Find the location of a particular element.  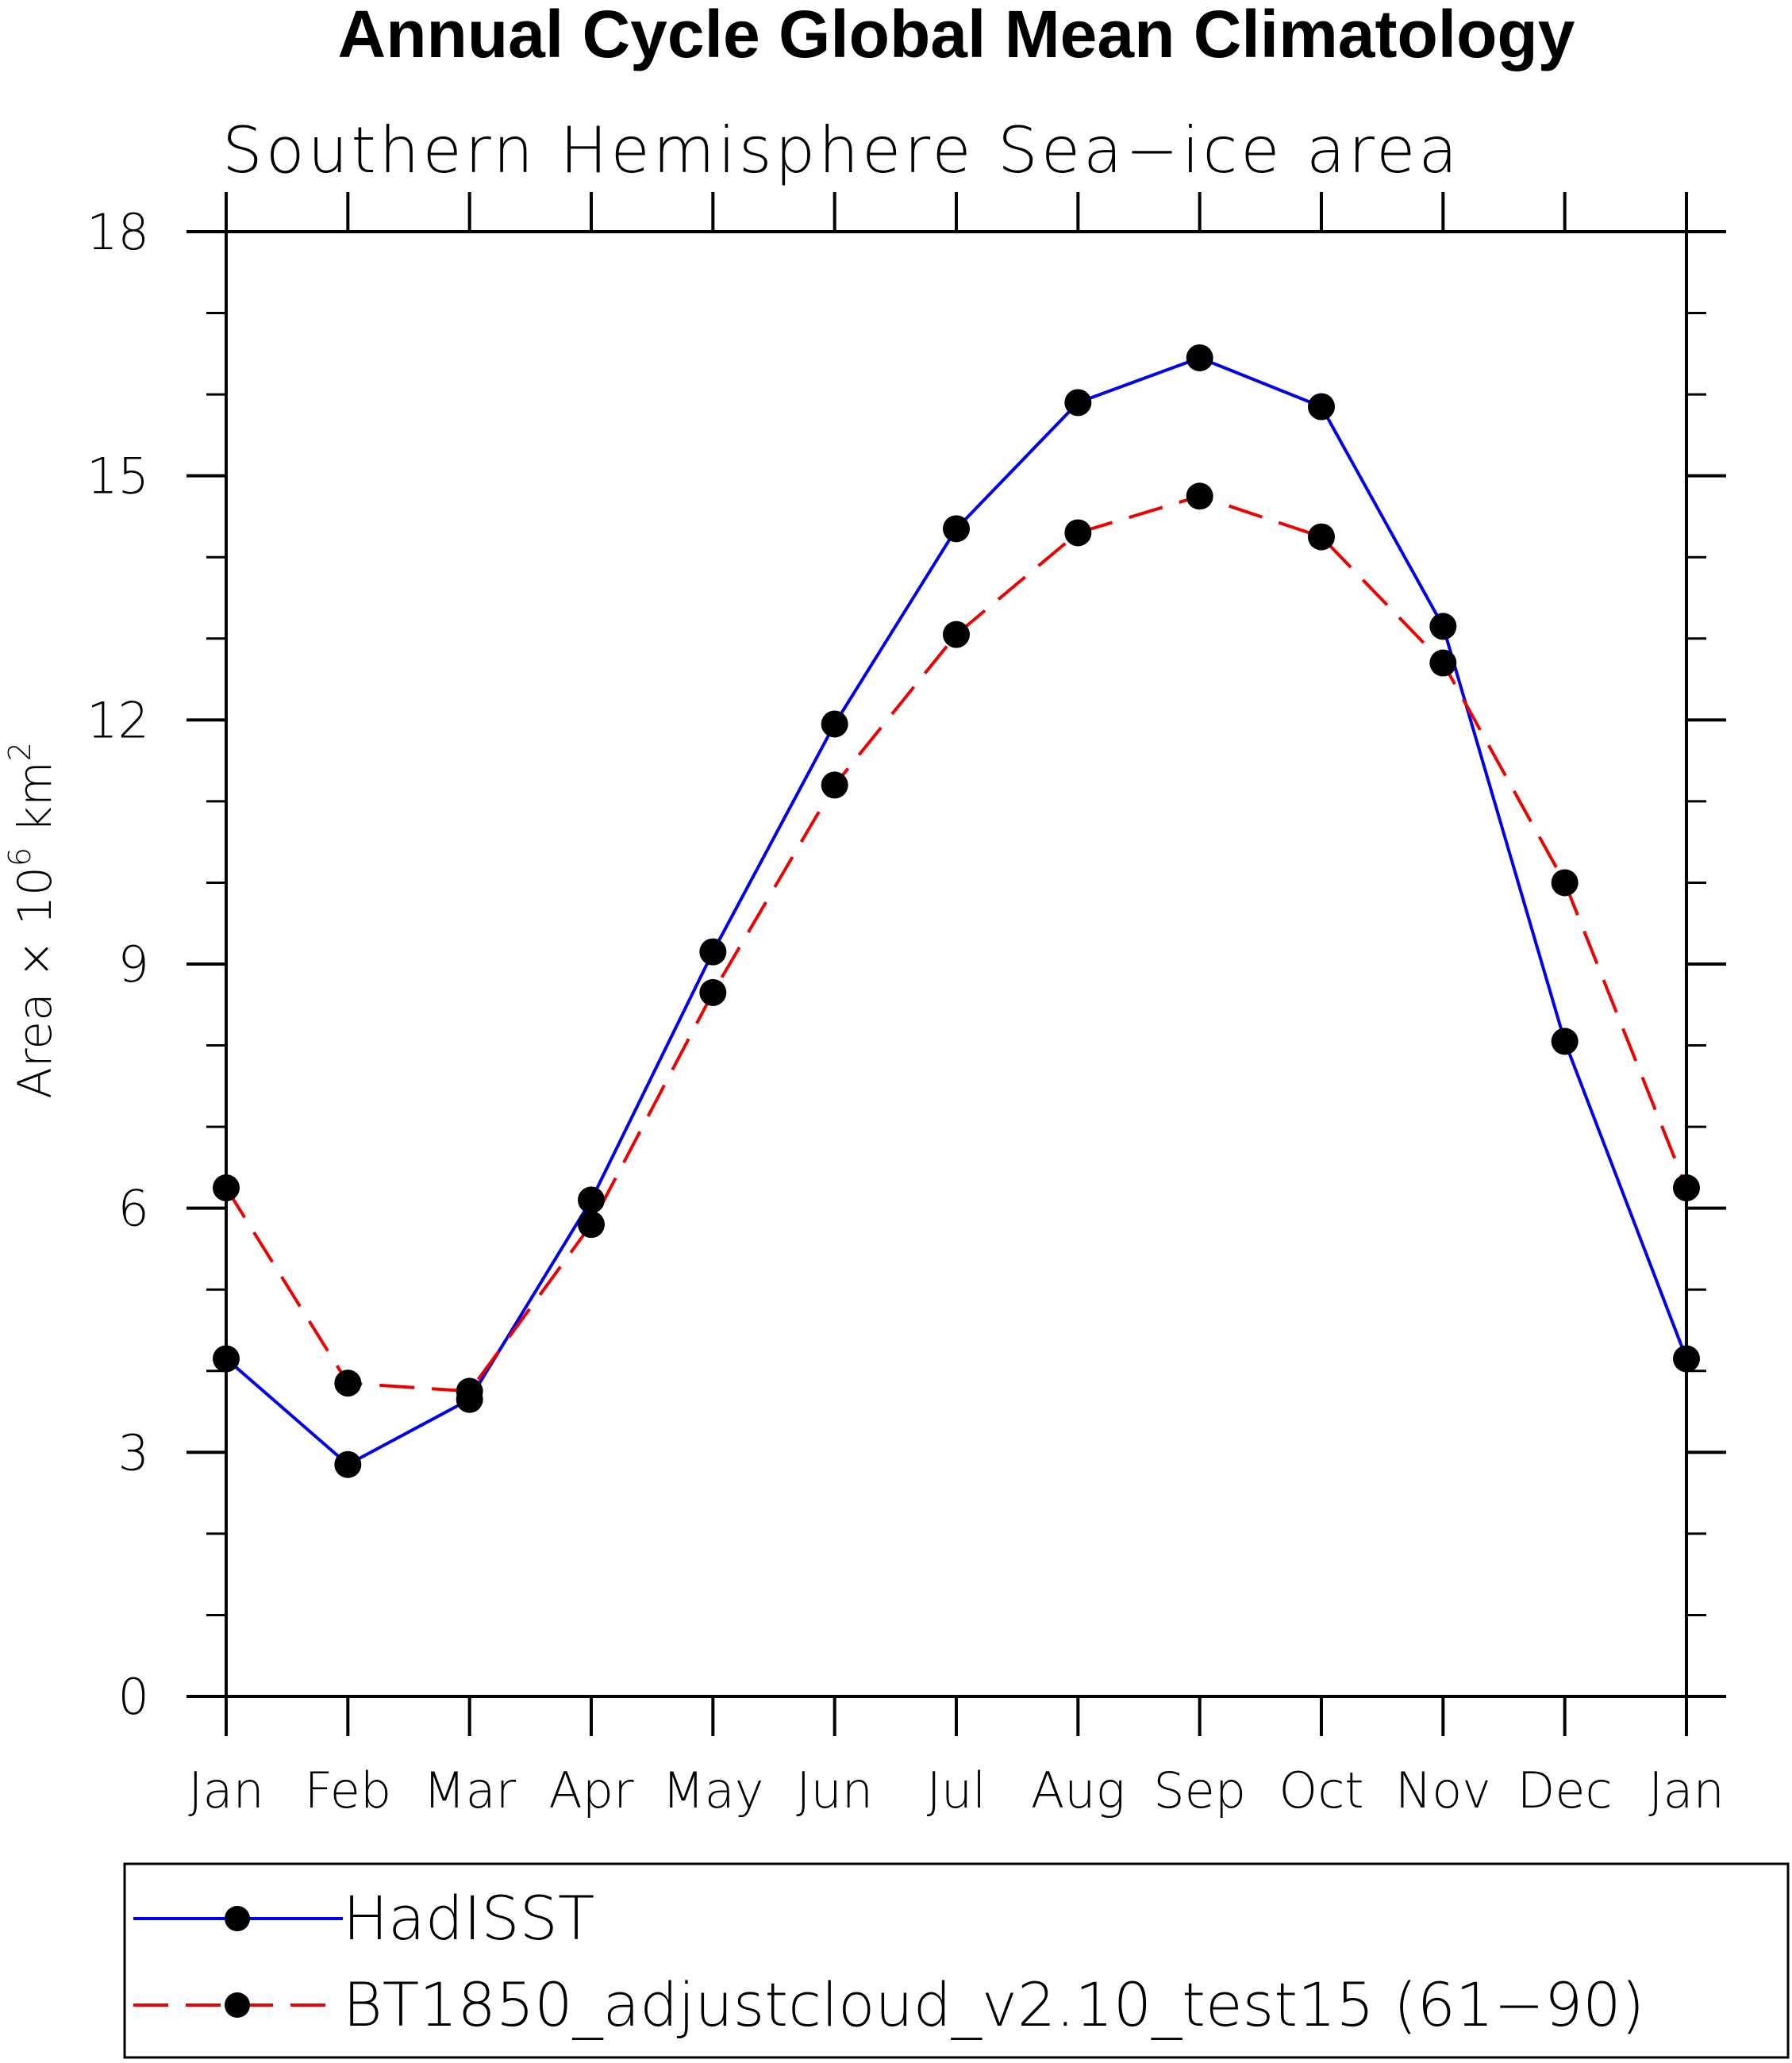

y-tick-label: 15 is located at coordinates (118, 476).